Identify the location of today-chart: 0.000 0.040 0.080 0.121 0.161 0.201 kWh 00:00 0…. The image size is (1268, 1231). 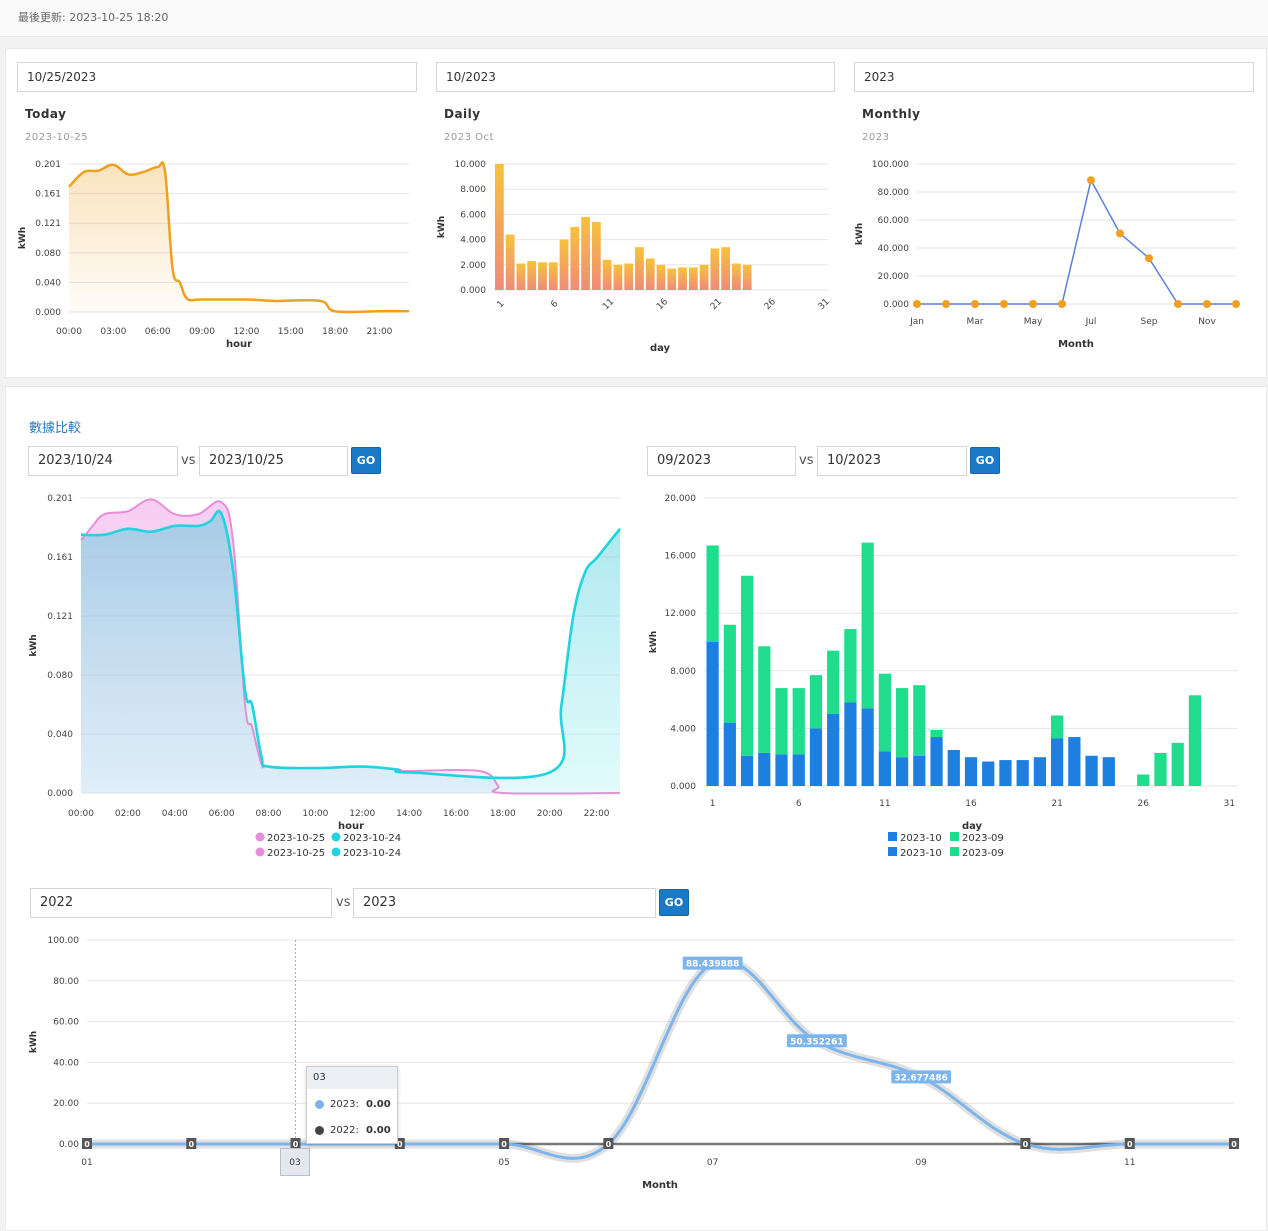
(213, 255).